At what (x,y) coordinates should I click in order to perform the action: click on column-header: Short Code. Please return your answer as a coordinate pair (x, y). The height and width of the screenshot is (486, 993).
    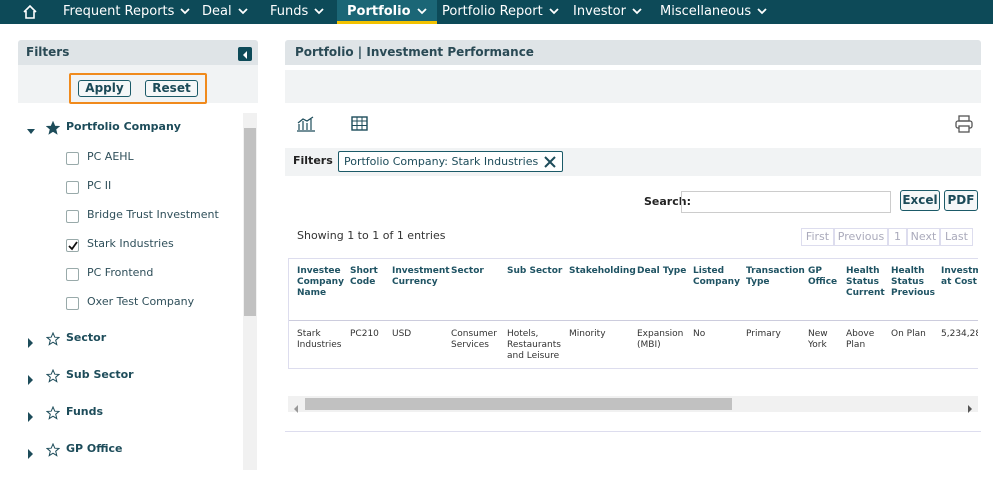
    Looking at the image, I should click on (364, 276).